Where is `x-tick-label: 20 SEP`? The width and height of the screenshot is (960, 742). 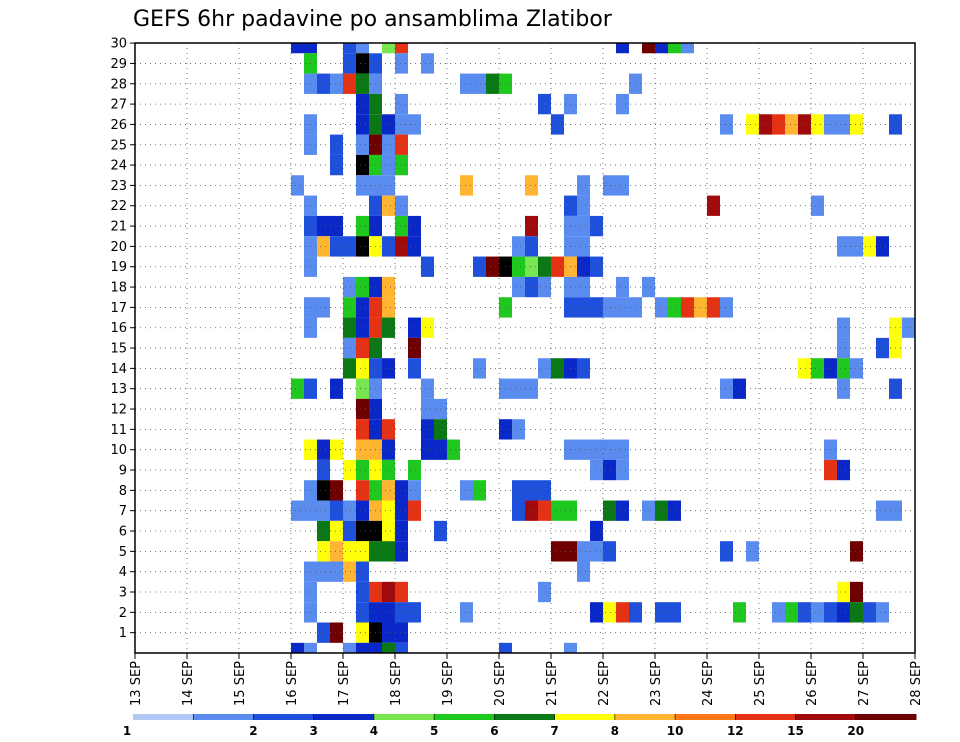 x-tick-label: 20 SEP is located at coordinates (500, 683).